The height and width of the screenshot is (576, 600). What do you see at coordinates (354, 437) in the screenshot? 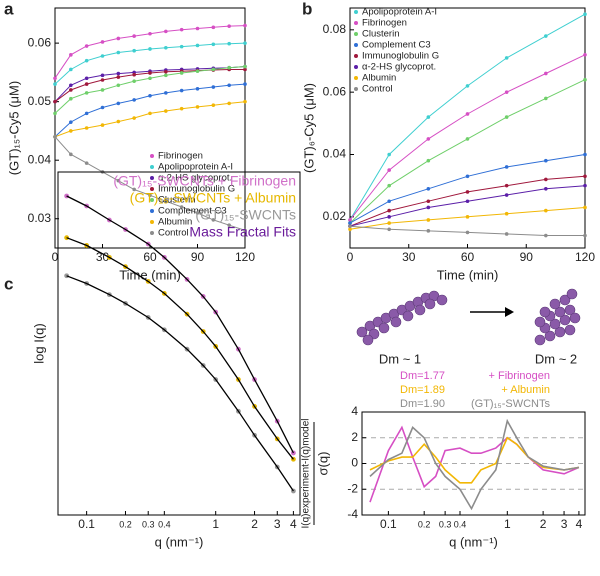
I see `y-tick-label: 2` at bounding box center [354, 437].